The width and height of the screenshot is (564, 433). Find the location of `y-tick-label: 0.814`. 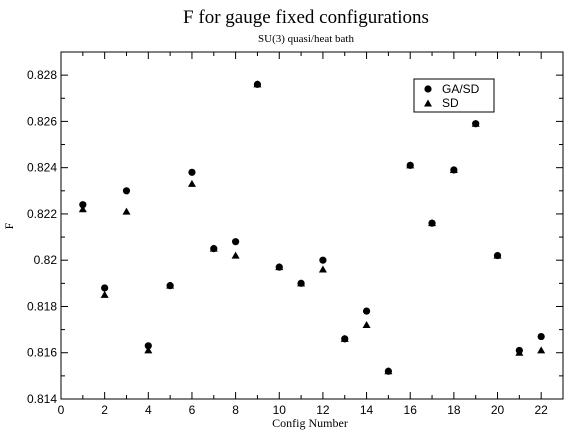

y-tick-label: 0.814 is located at coordinates (42, 399).